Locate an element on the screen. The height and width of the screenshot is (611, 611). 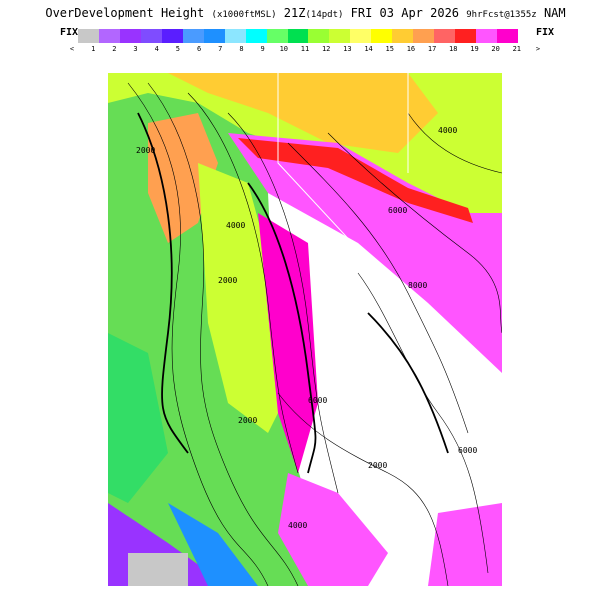
legend-tick-label: 9 is located at coordinates (262, 49).